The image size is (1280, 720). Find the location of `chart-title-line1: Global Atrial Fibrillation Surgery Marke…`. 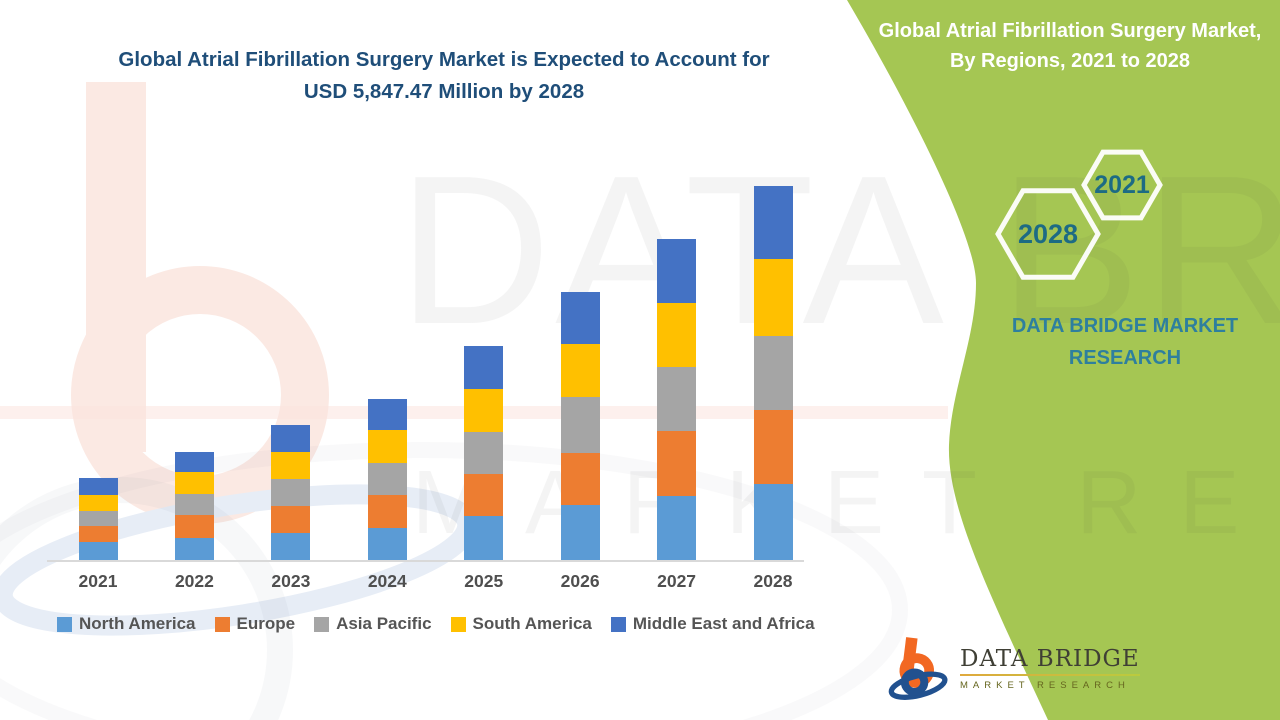

chart-title-line1: Global Atrial Fibrillation Surgery Marke… is located at coordinates (444, 59).